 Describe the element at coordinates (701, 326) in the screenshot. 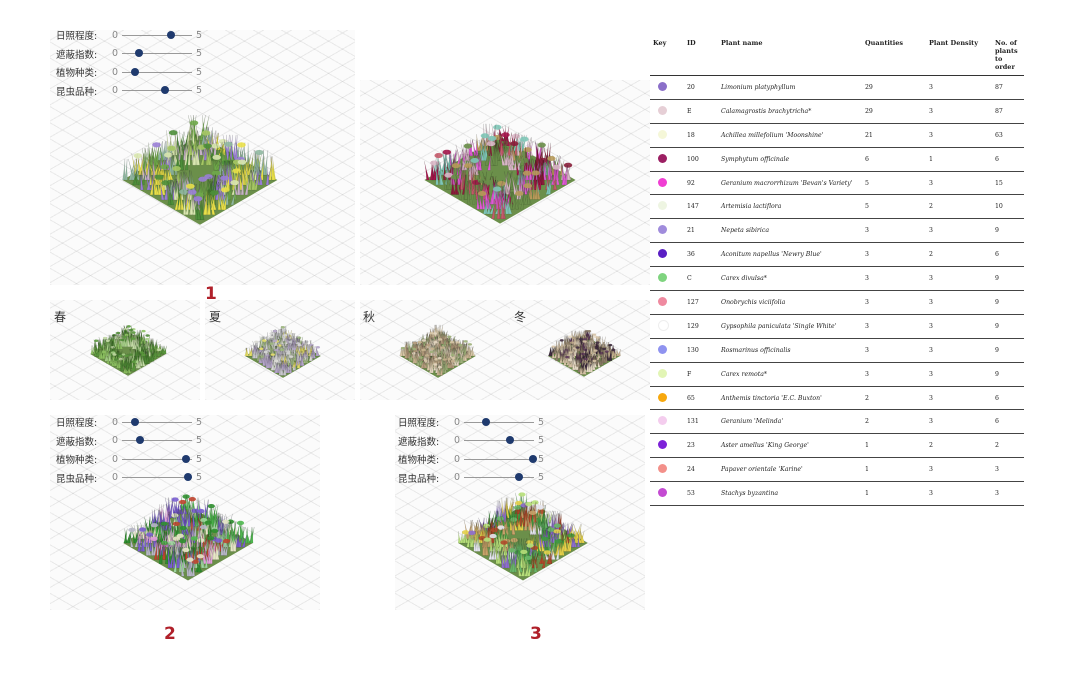

I see `plant-id-cell: 129` at that location.